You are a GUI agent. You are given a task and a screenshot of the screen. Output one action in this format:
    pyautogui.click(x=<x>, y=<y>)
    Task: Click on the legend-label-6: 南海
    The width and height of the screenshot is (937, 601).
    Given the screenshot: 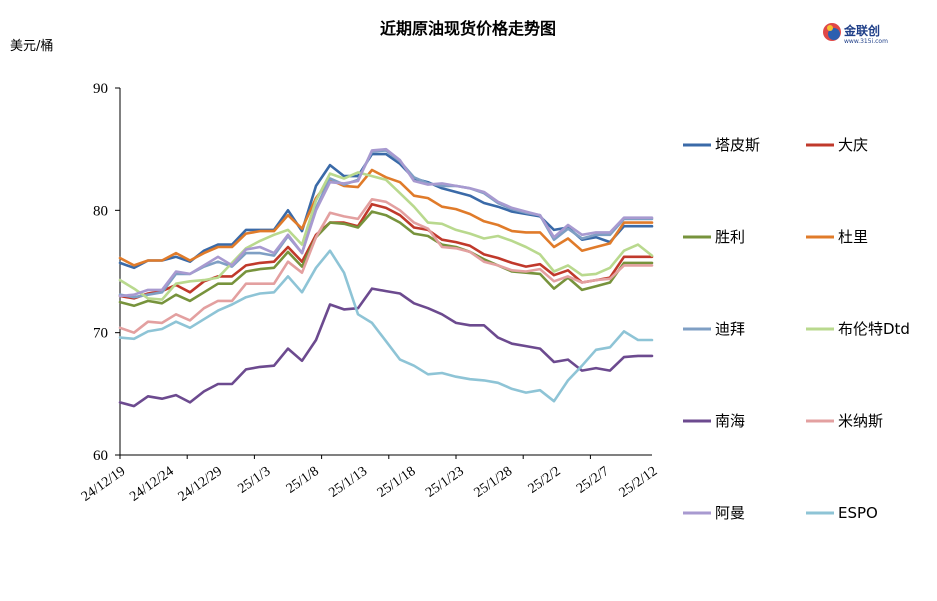 What is the action you would take?
    pyautogui.click(x=730, y=421)
    